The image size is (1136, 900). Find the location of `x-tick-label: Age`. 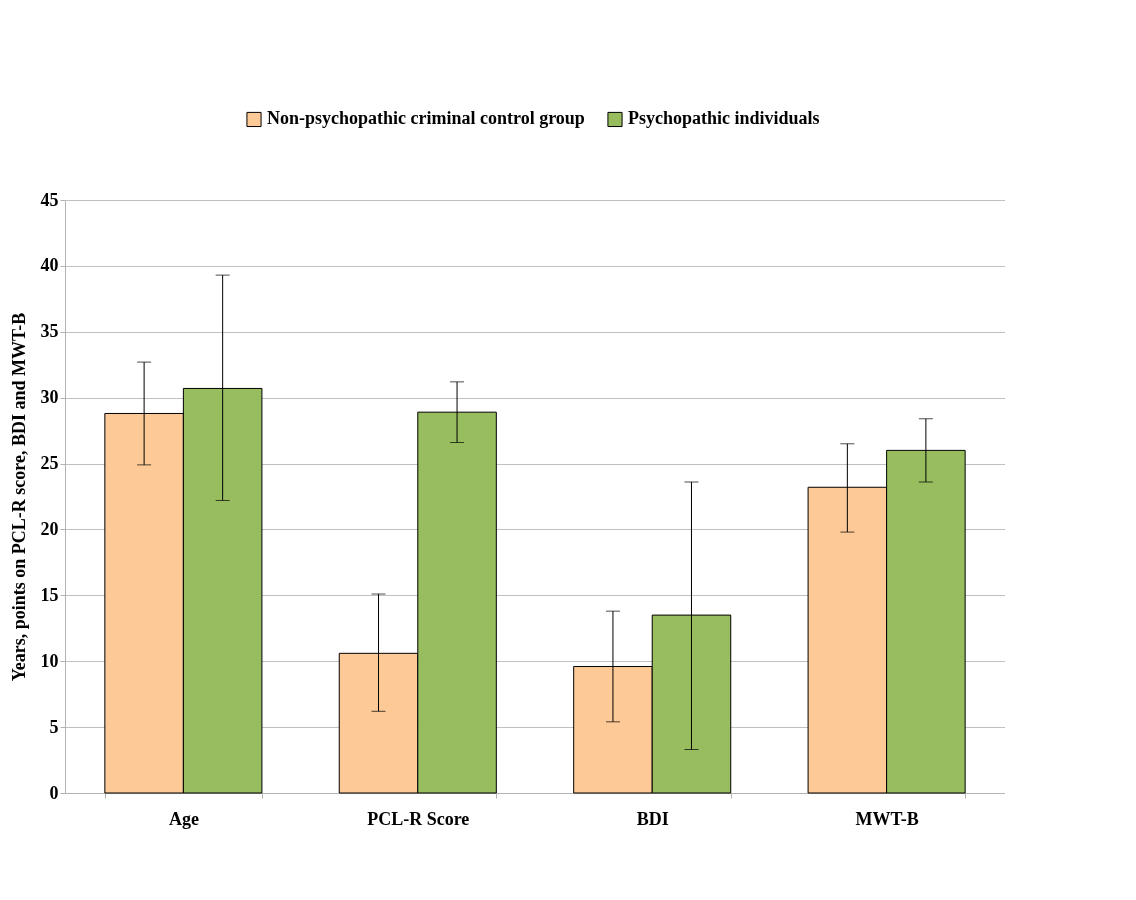

x-tick-label: Age is located at coordinates (183, 818).